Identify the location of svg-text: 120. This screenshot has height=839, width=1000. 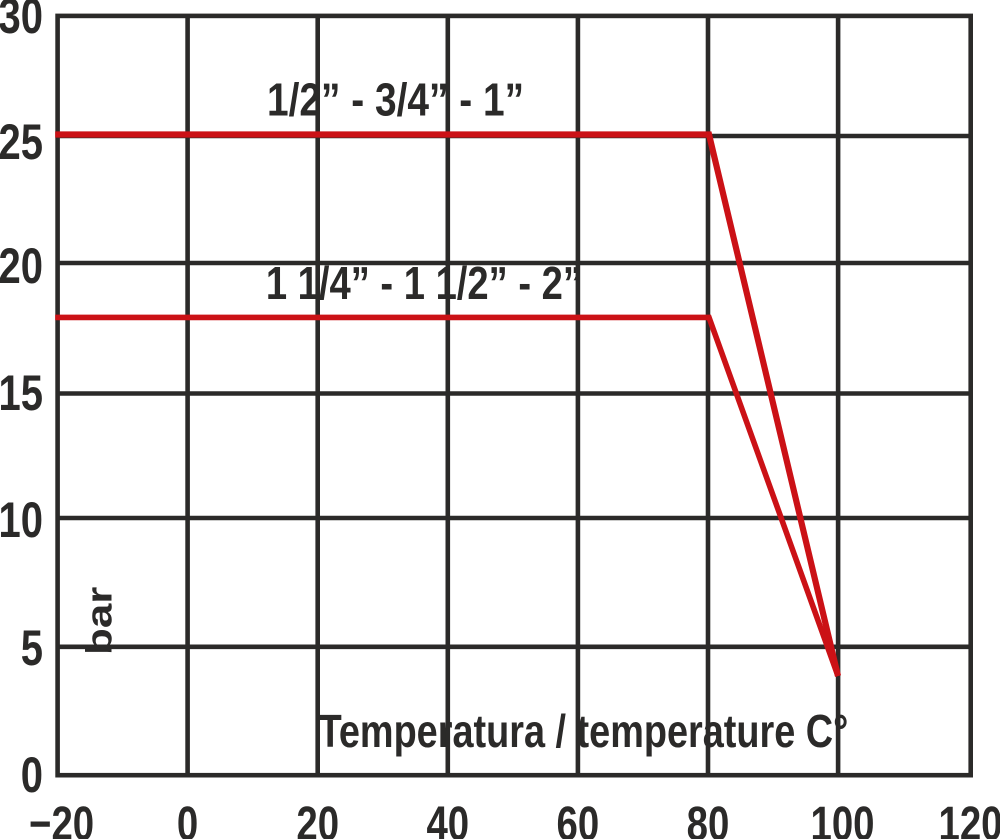
(969, 818).